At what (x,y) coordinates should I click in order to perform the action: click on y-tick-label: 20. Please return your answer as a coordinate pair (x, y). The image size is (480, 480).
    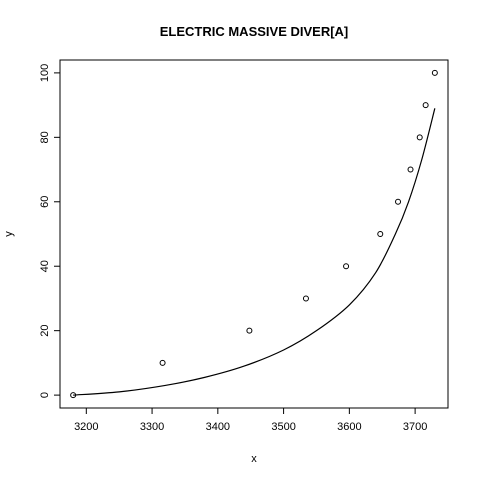
    Looking at the image, I should click on (45, 331).